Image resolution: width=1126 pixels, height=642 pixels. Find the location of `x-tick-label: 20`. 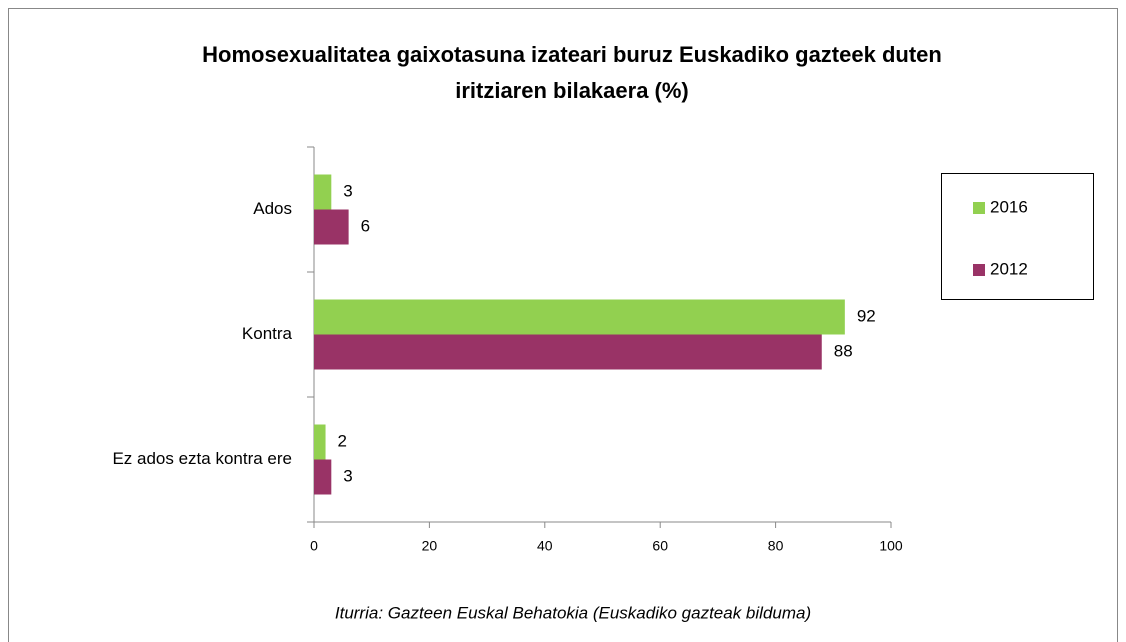

x-tick-label: 20 is located at coordinates (430, 546).